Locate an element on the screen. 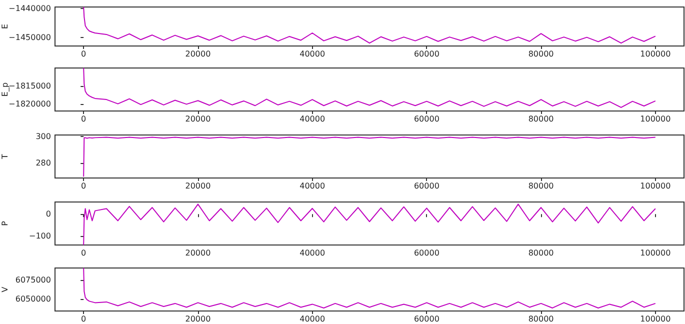 The height and width of the screenshot is (324, 685). y-tick-label: 6050000 is located at coordinates (33, 299).